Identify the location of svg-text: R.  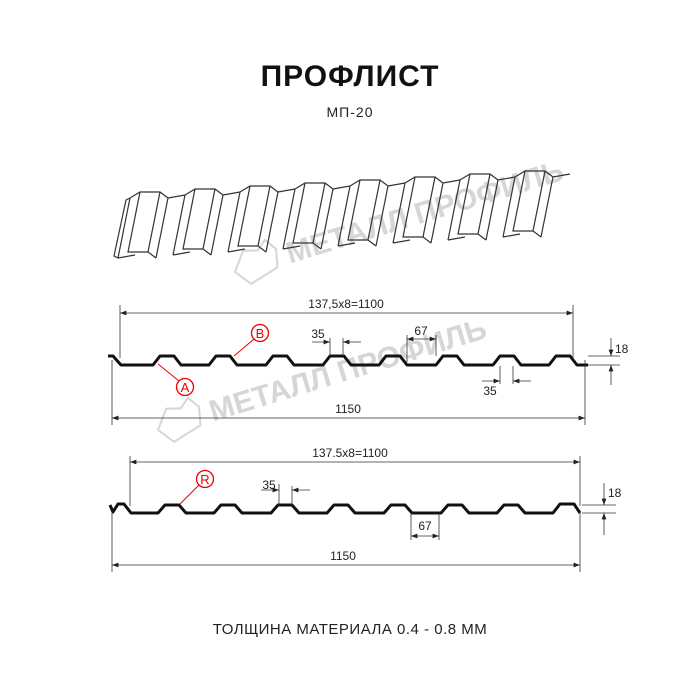
(204, 479).